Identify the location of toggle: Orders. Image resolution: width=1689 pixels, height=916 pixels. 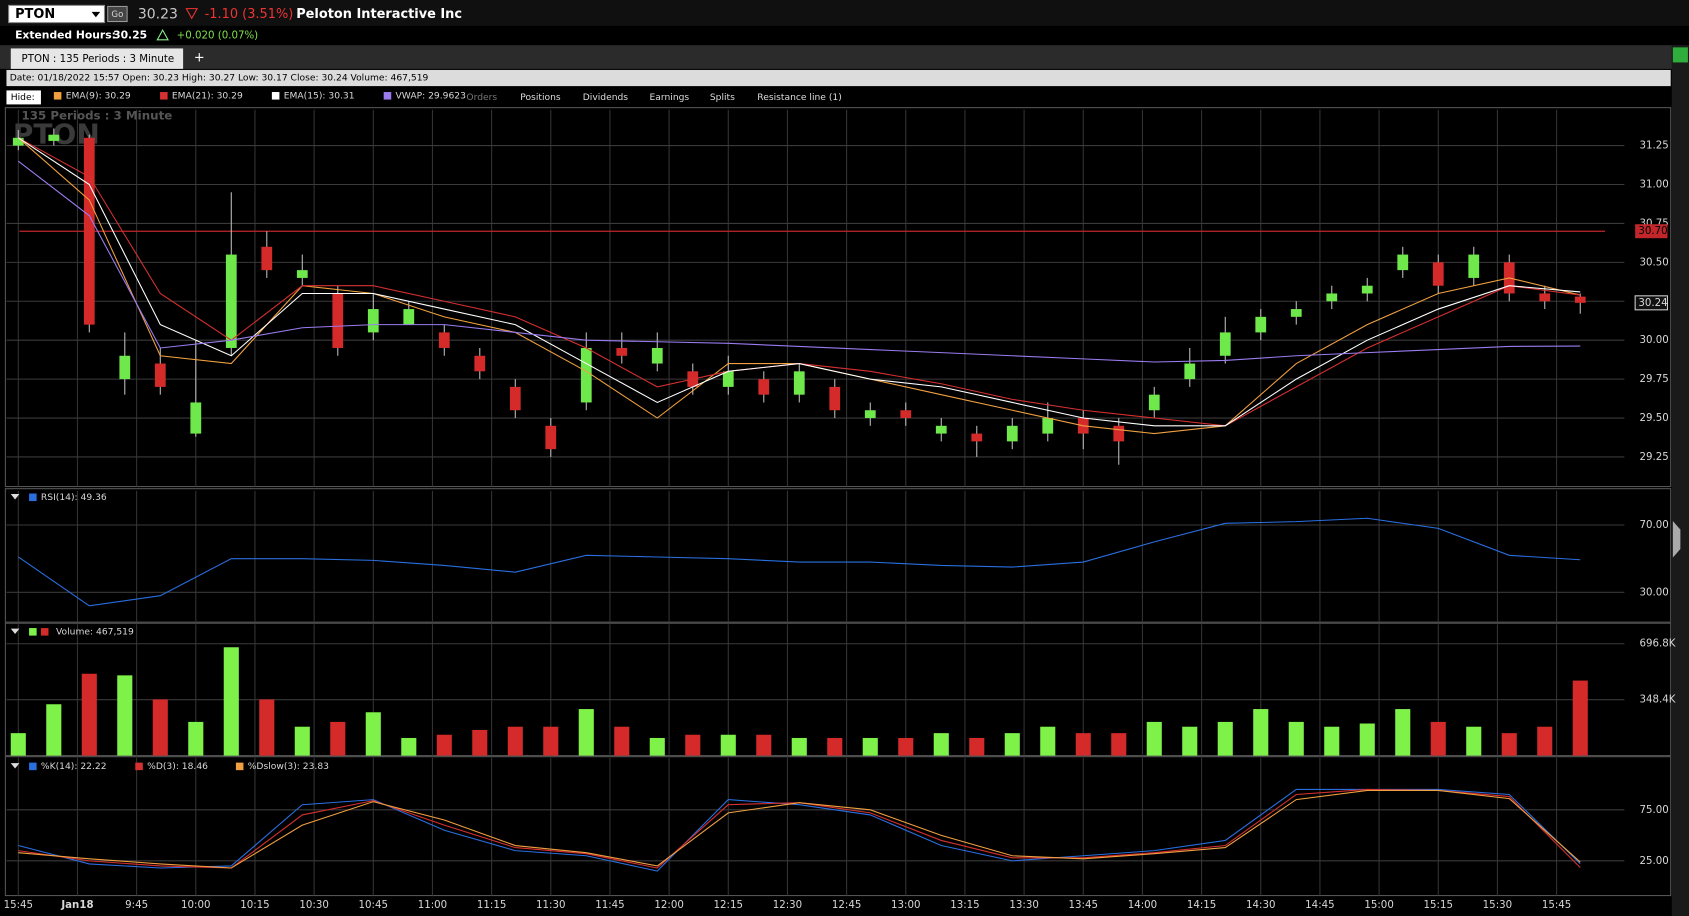
(481, 98).